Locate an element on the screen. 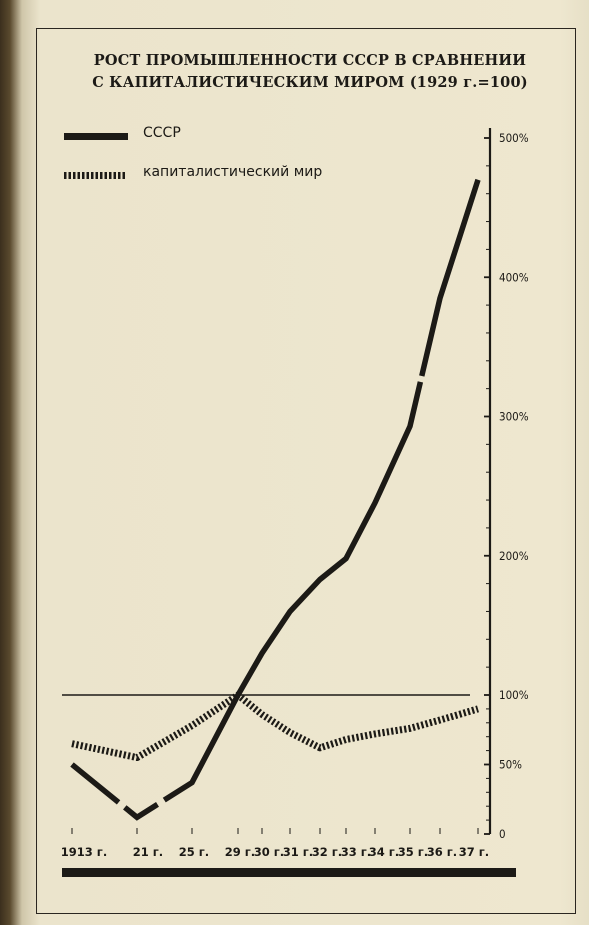 The width and height of the screenshot is (589, 925). legend-label-ussr: СССР is located at coordinates (162, 133).